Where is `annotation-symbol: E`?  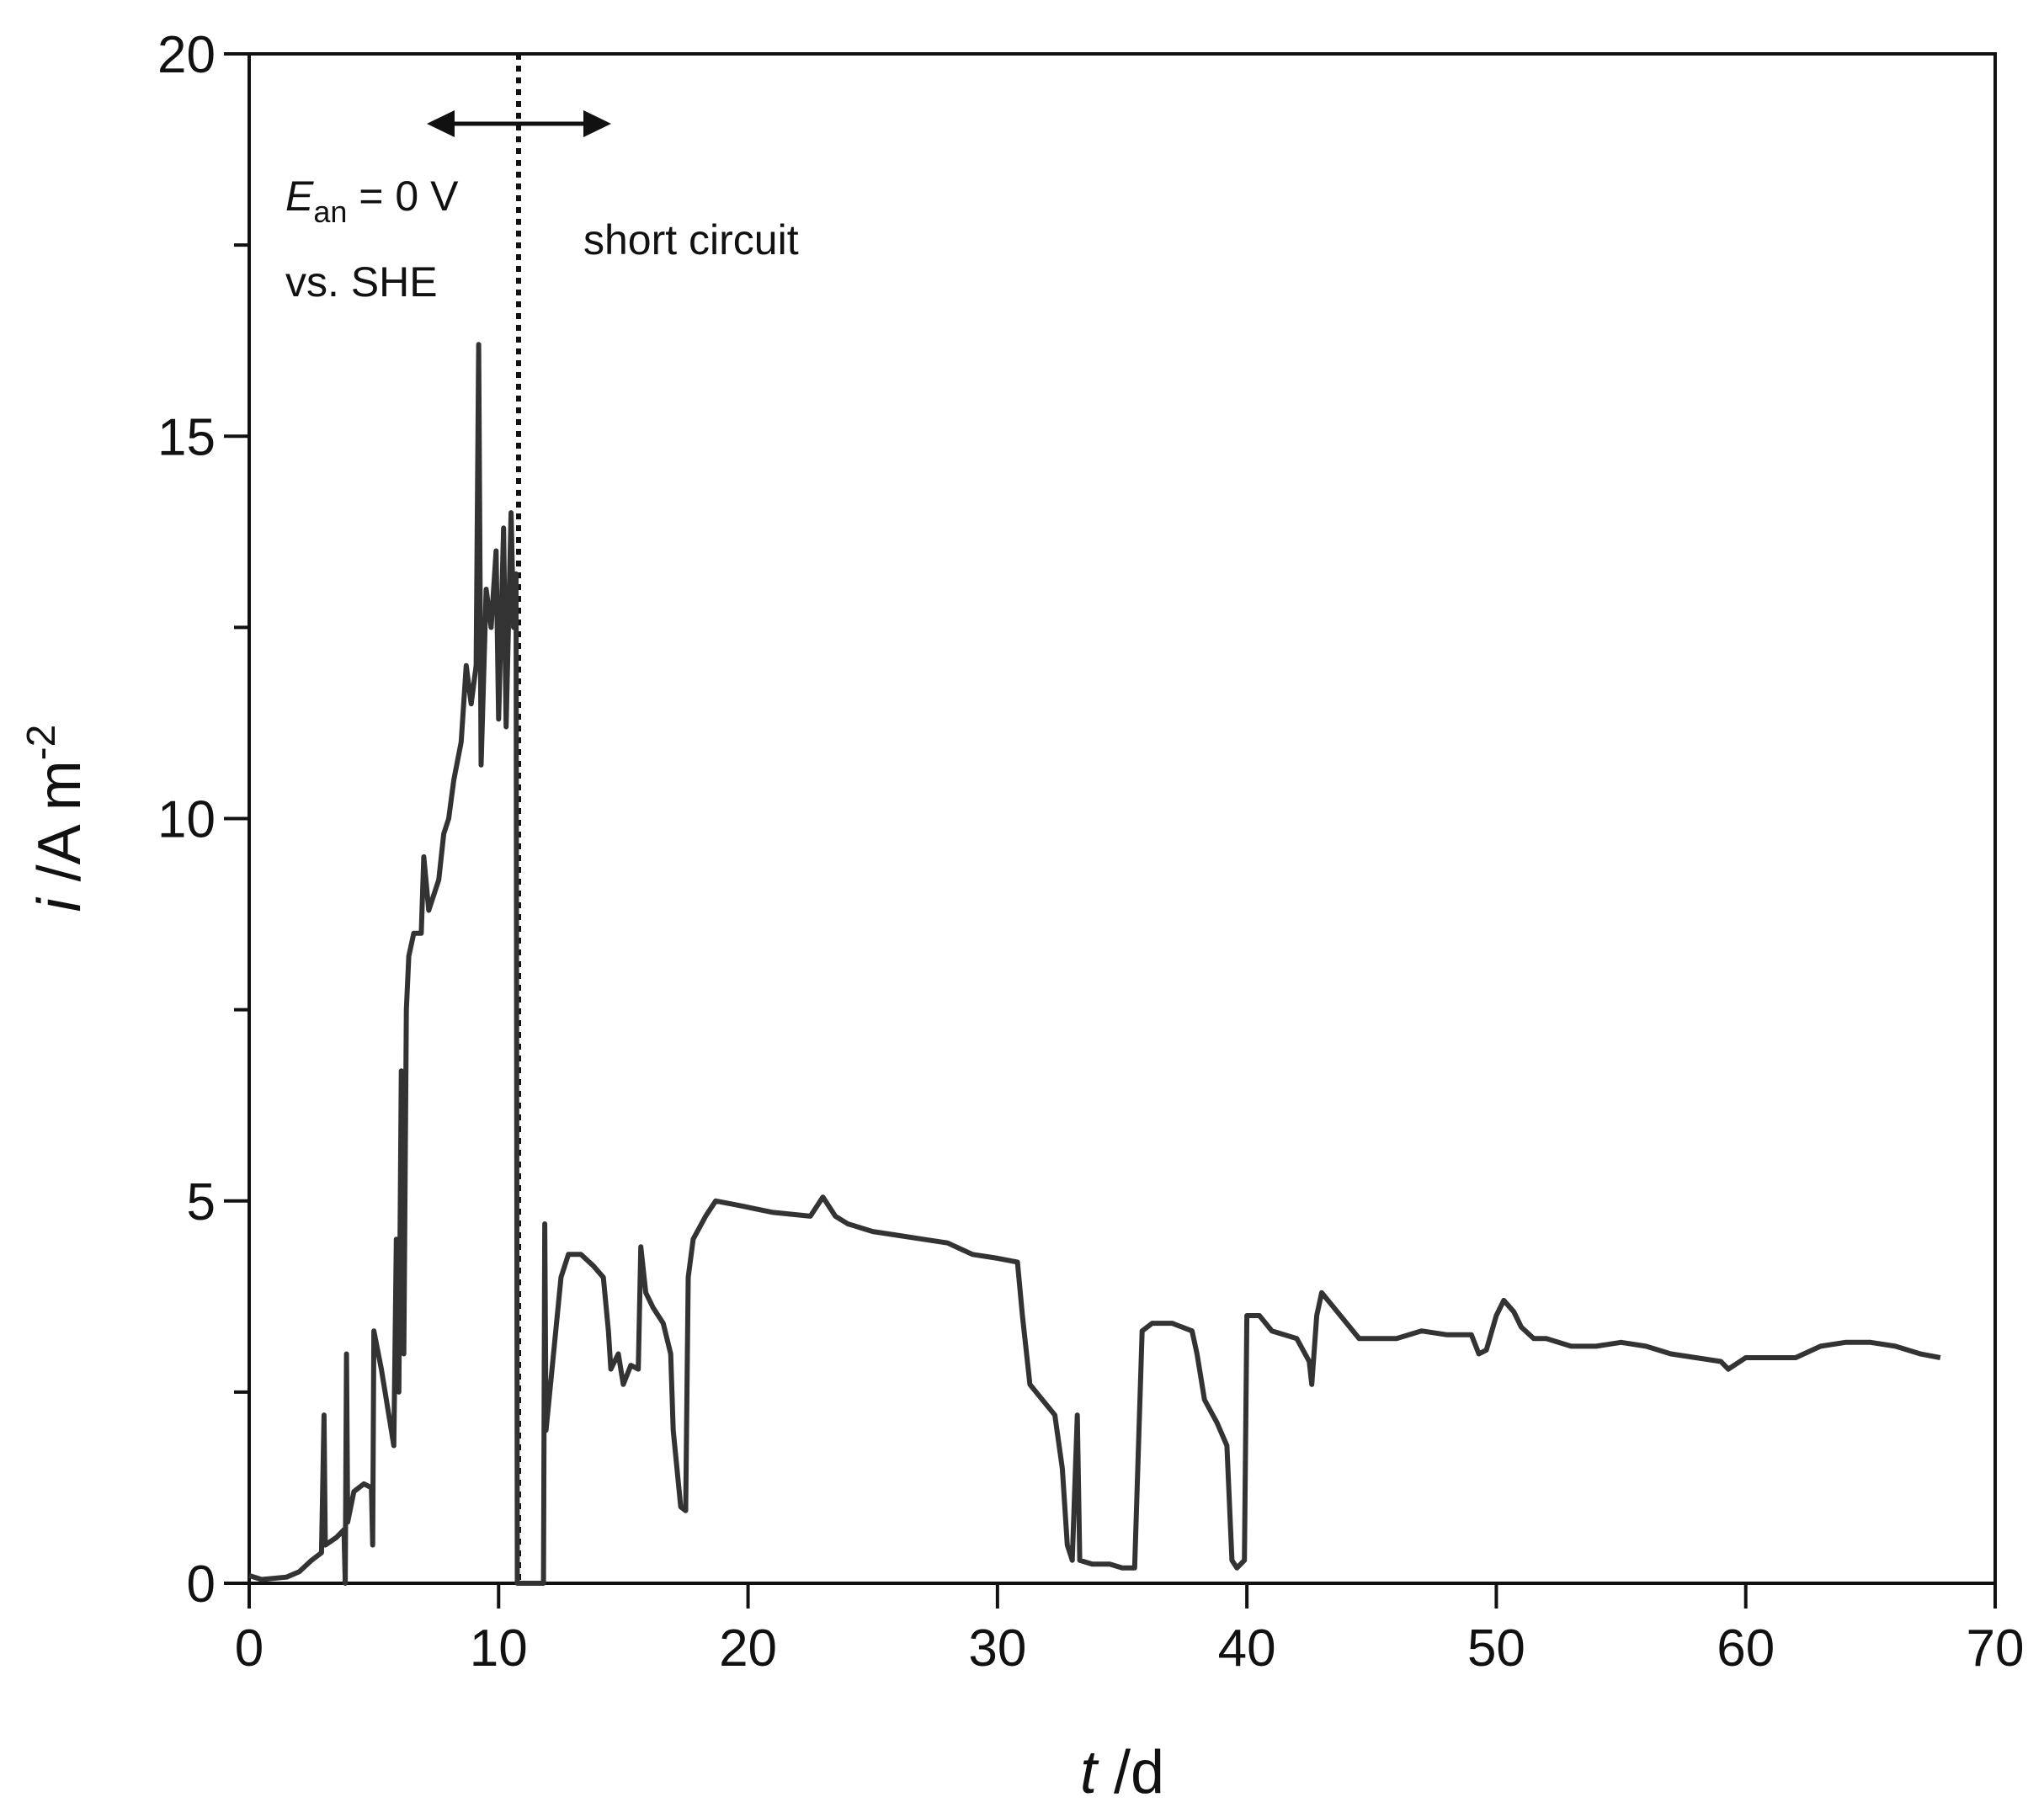
annotation-symbol: E is located at coordinates (299, 196).